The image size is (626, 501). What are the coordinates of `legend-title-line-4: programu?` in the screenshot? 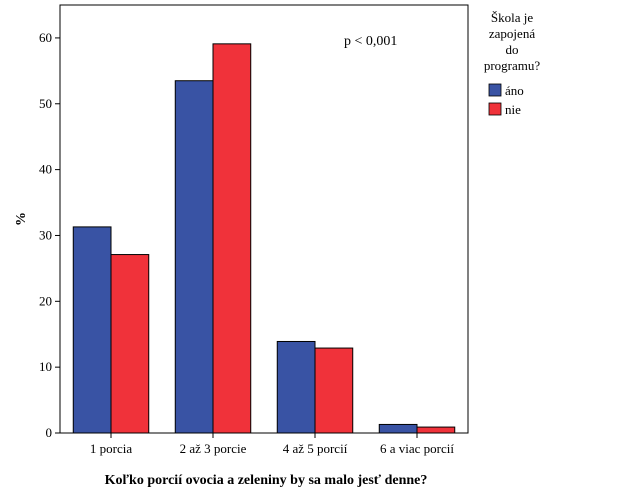 It's located at (512, 65).